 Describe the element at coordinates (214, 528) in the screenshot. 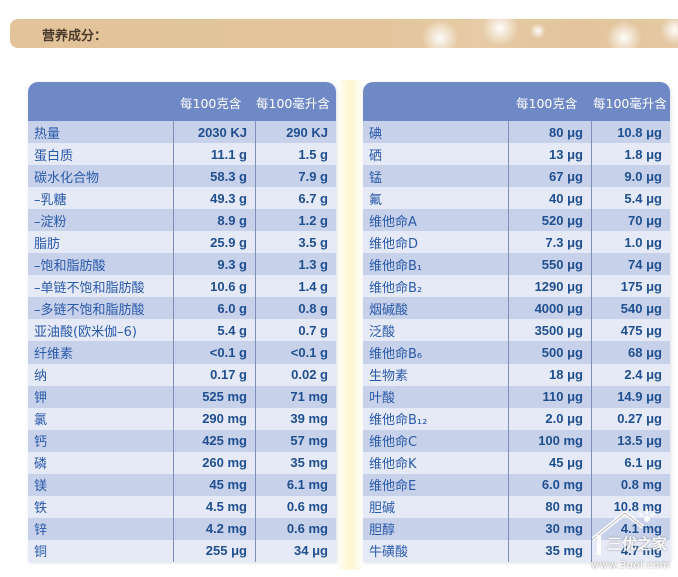

I see `value-per-100g: 4.2 mg` at that location.